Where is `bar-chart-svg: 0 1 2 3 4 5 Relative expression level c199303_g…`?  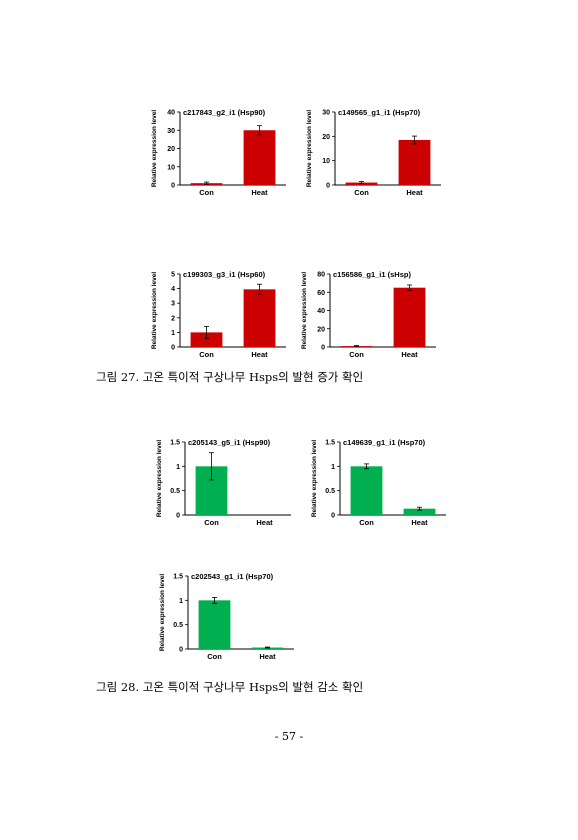
bar-chart-svg: 0 1 2 3 4 5 Relative expression level c199303_g… is located at coordinates (218, 314).